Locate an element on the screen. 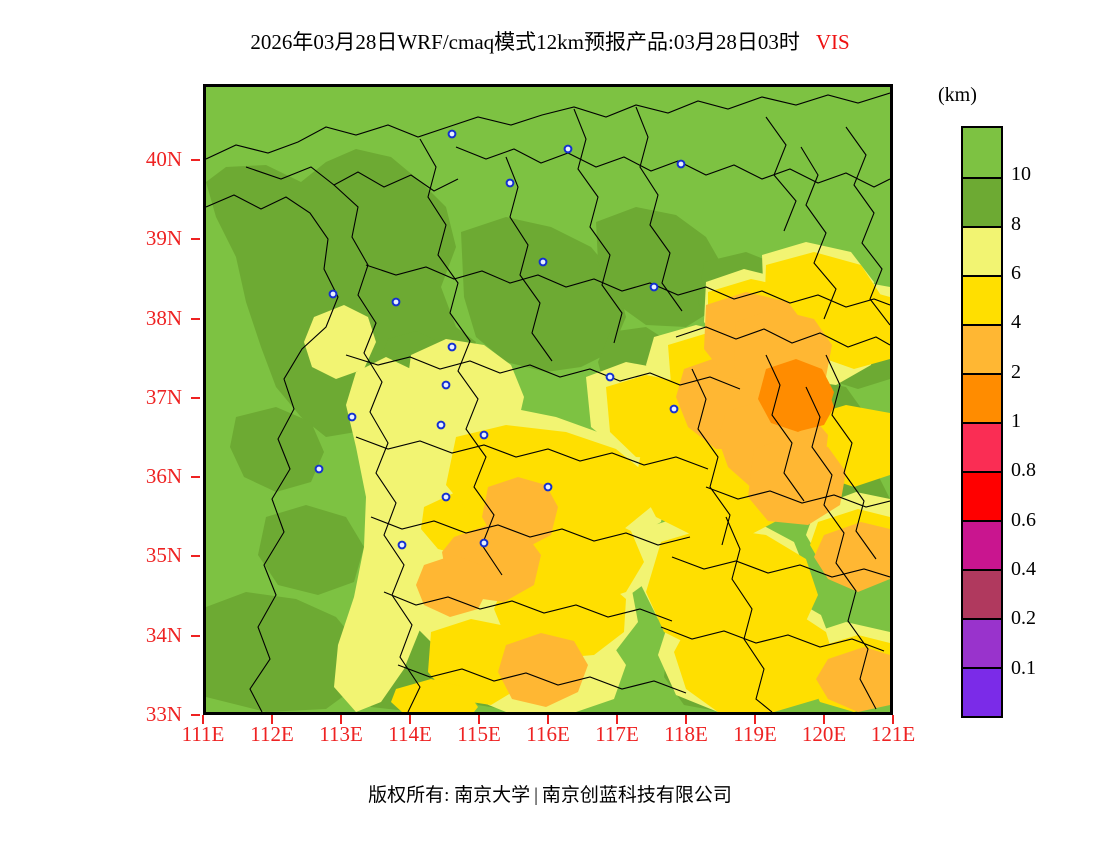  x-axis-label-117e: 117E is located at coordinates (617, 734).